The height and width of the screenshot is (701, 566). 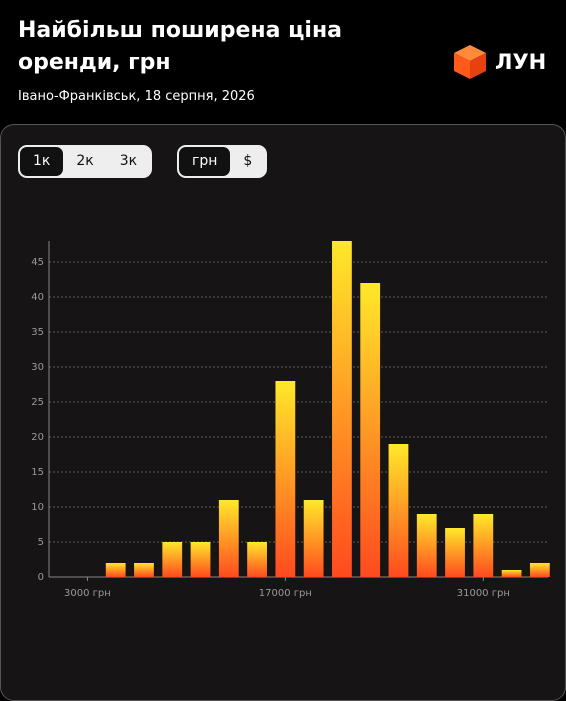 I want to click on currency-toggle: грн $, so click(x=222, y=161).